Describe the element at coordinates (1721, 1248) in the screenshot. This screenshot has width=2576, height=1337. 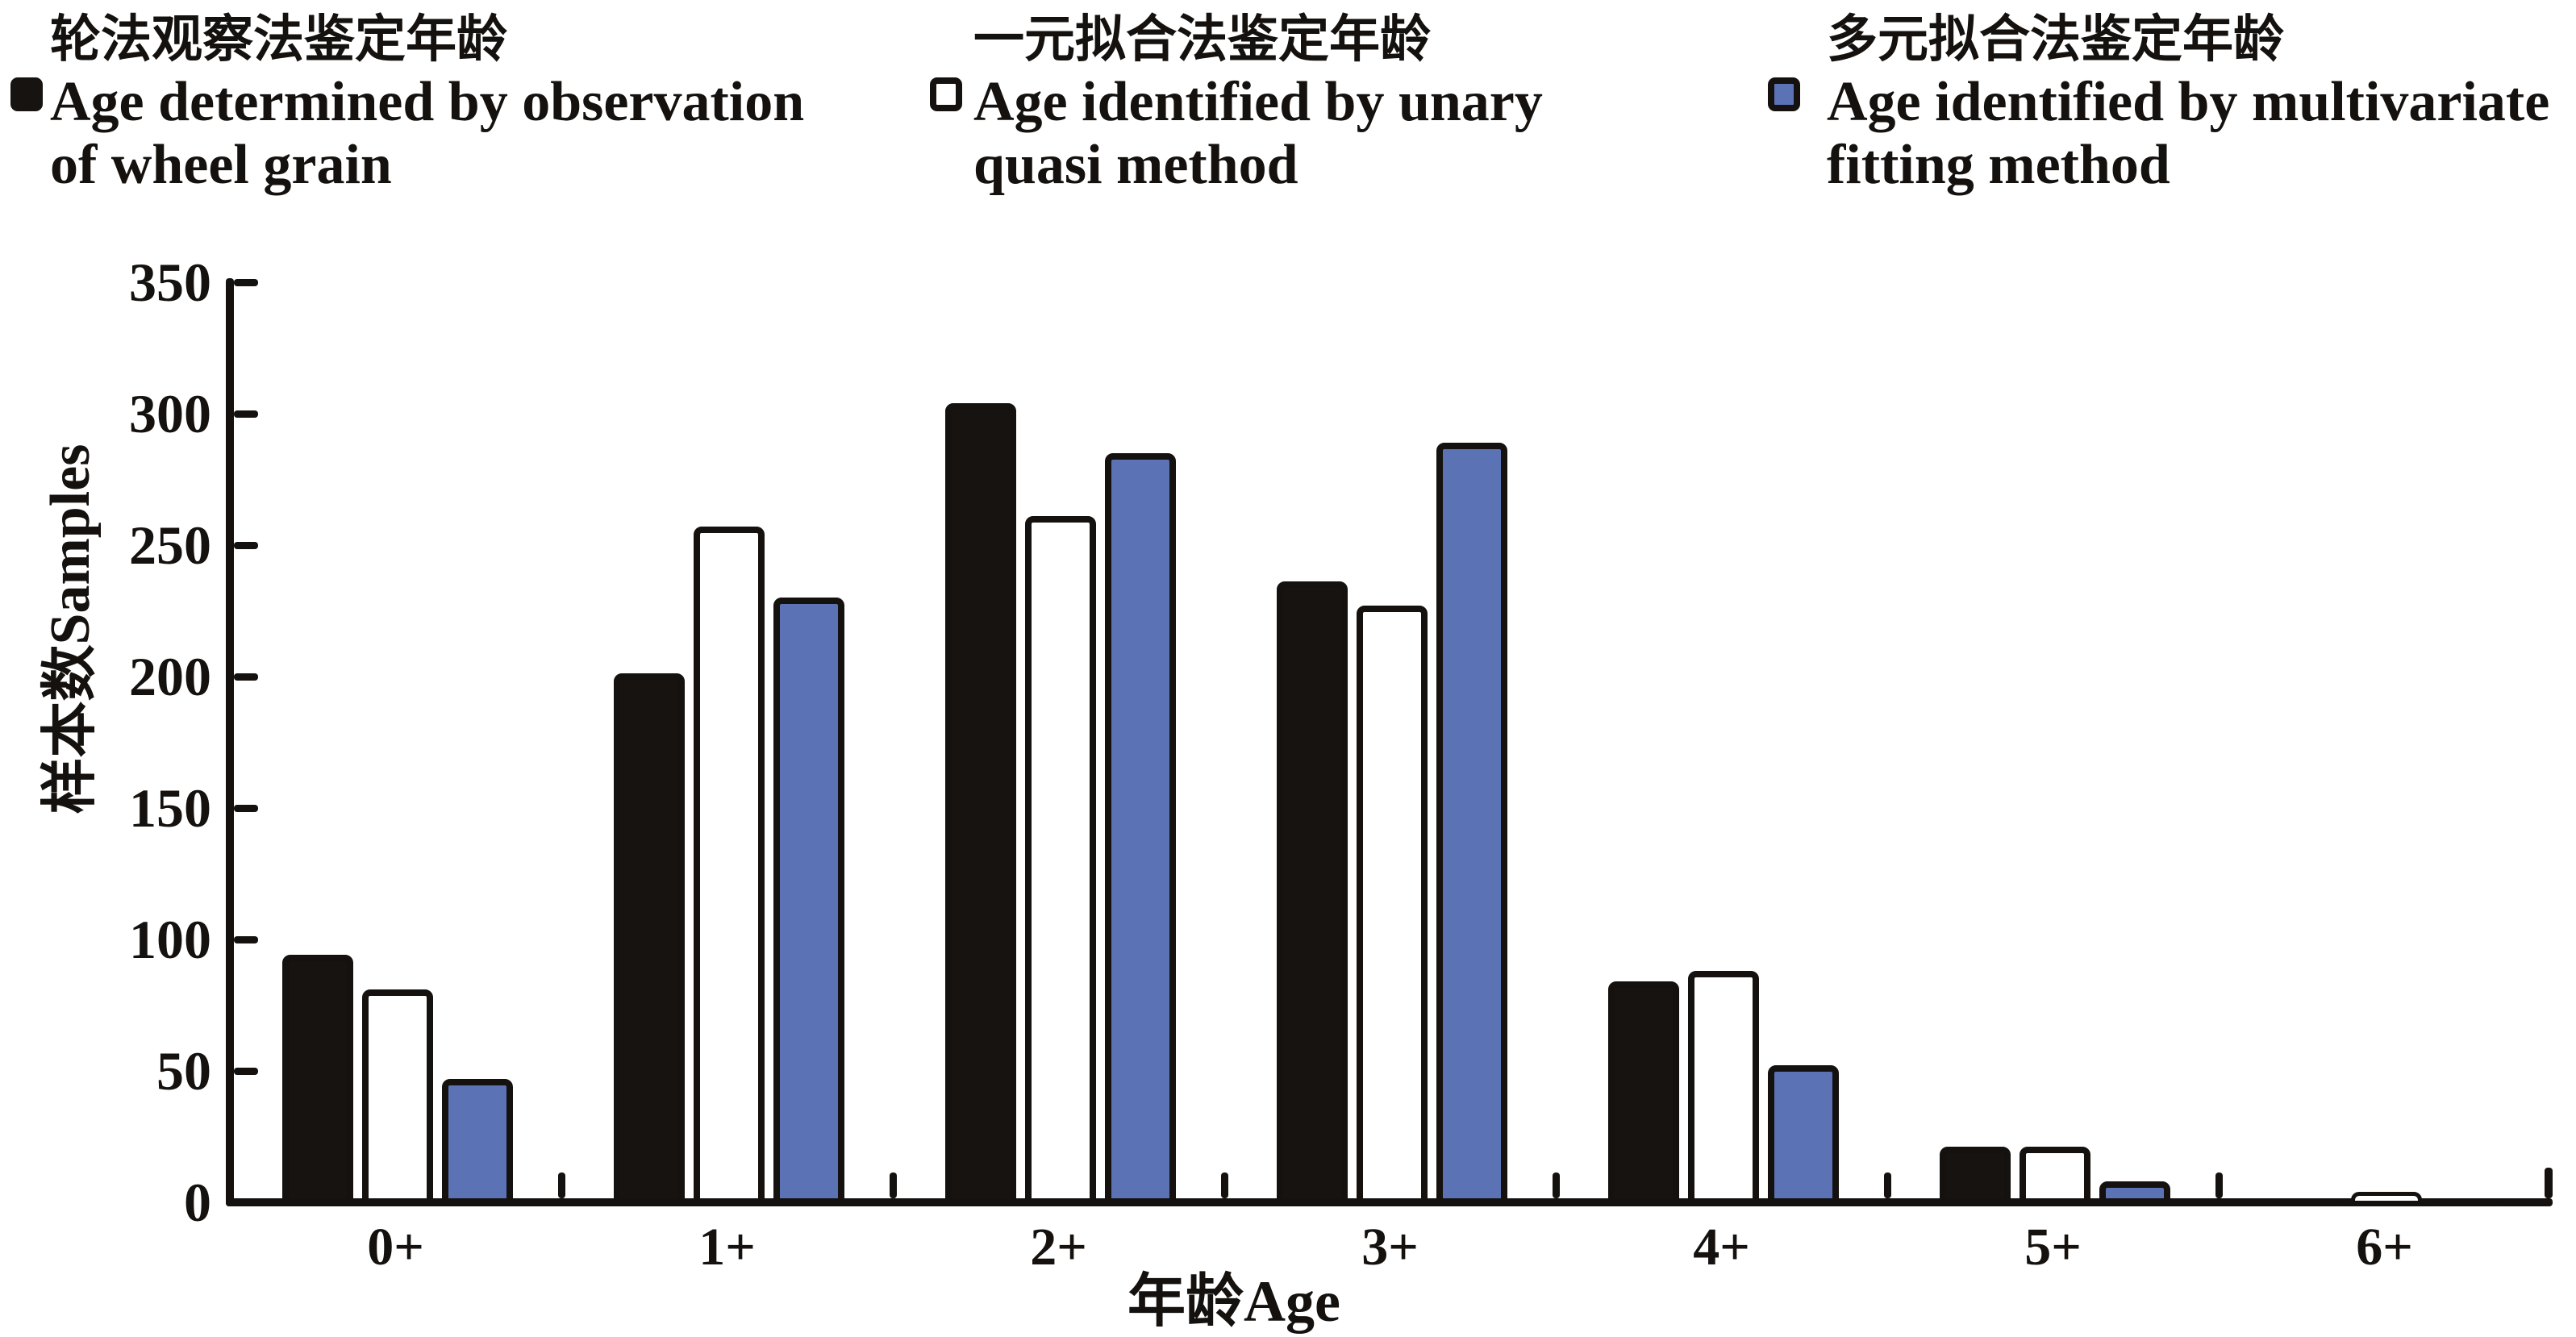
I see `x-tick-label: 4+` at that location.